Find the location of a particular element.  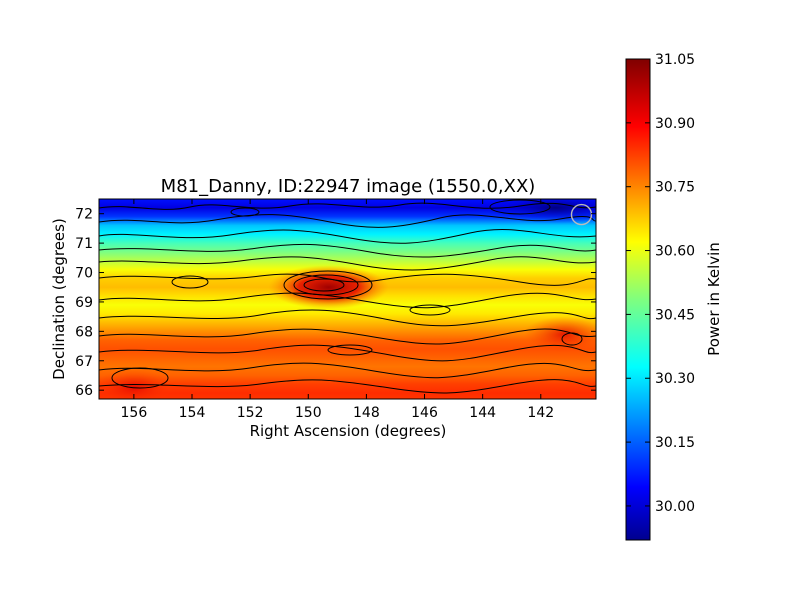

colorbar-tick-label: 30.00 is located at coordinates (675, 507).